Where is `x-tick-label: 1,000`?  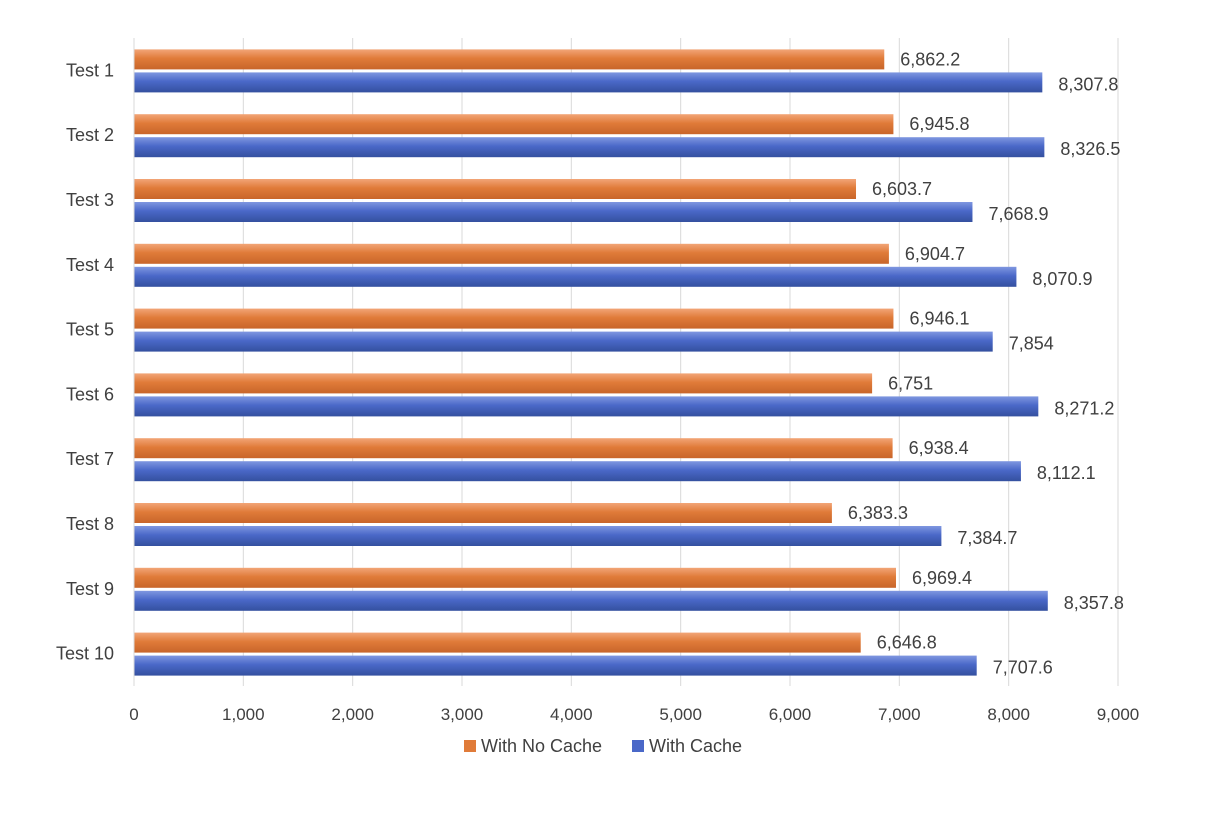
x-tick-label: 1,000 is located at coordinates (243, 714).